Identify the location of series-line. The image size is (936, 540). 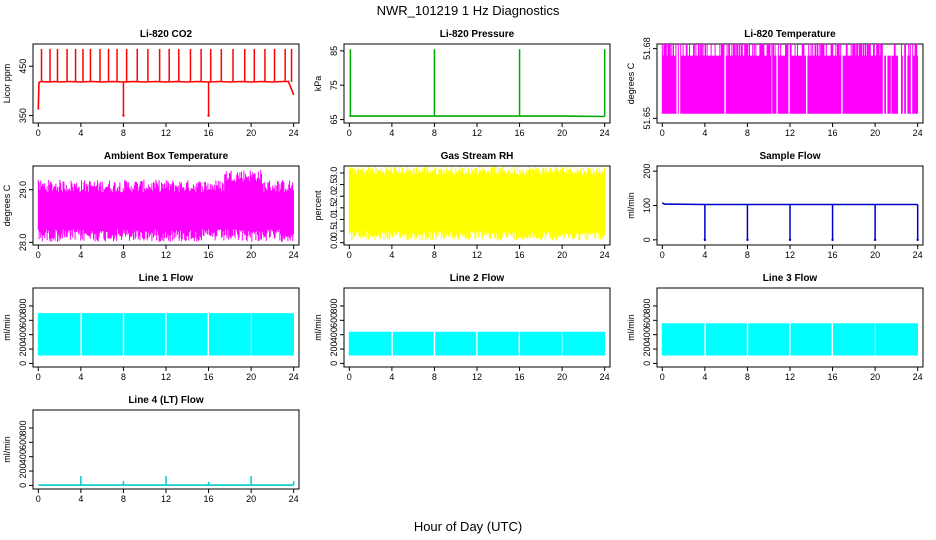
(789, 204).